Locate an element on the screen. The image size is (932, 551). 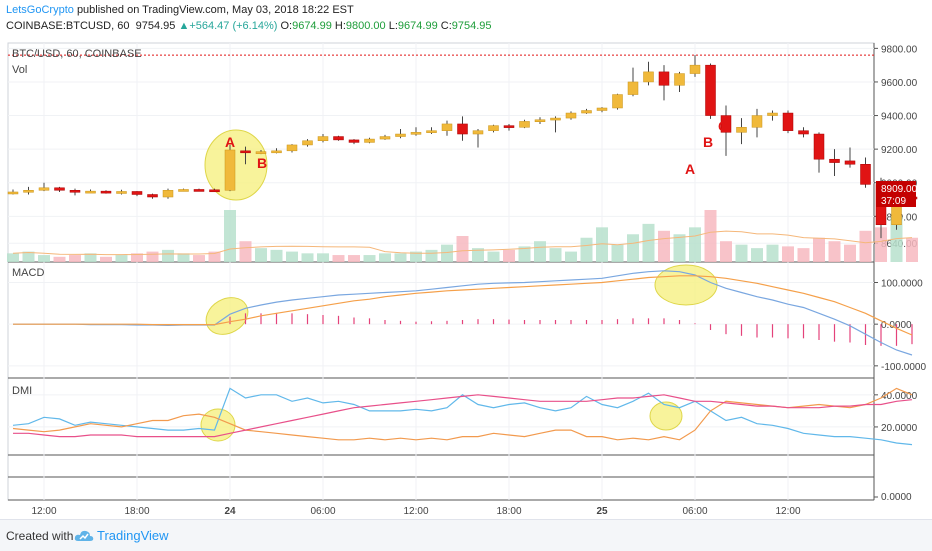
tradingview-cloud-icon is located at coordinates (84, 535).